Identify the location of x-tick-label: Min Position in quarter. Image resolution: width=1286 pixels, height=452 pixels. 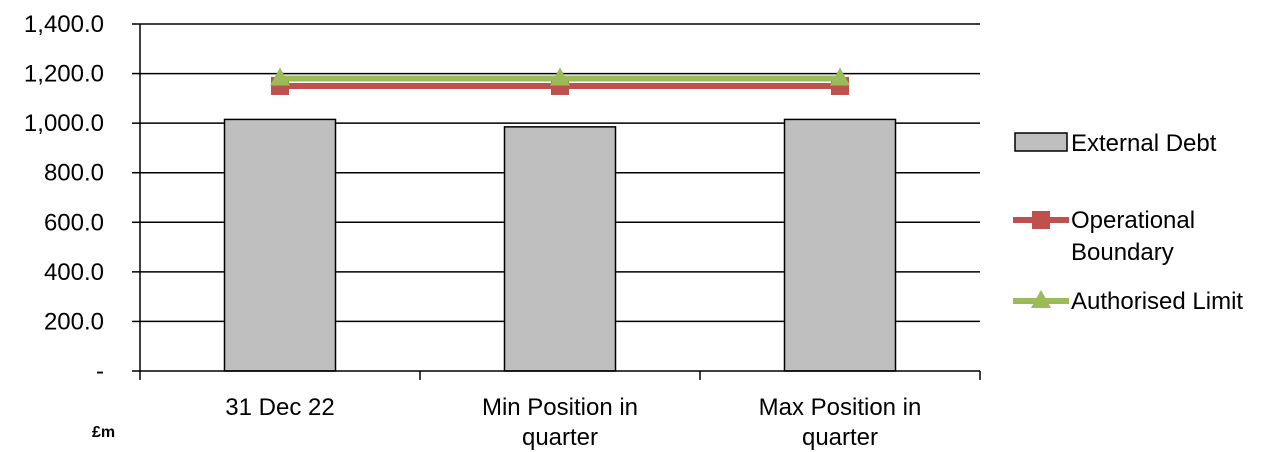
(560, 422).